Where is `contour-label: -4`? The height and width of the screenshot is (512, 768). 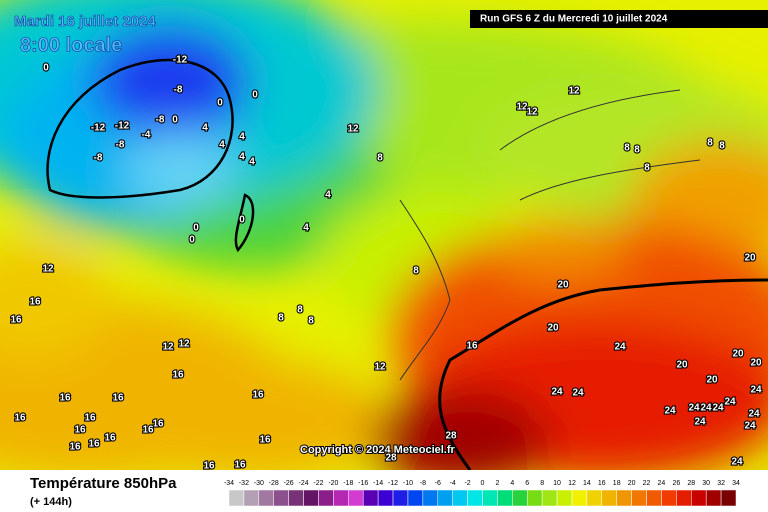 contour-label: -4 is located at coordinates (146, 135).